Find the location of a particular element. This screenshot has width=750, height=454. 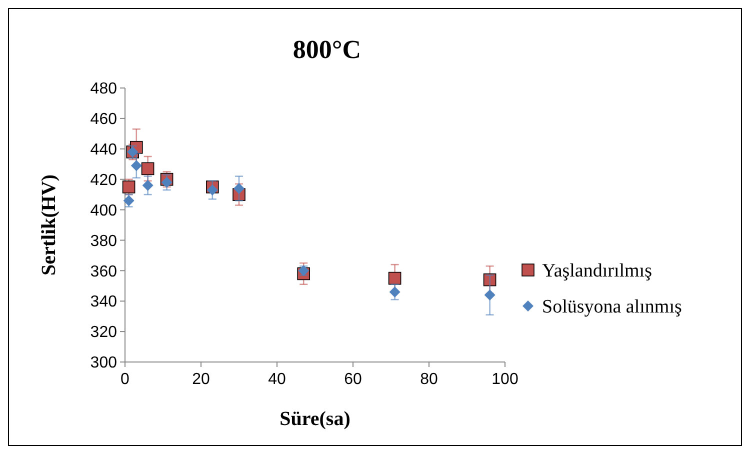

y-tick-label: 420 is located at coordinates (104, 180).